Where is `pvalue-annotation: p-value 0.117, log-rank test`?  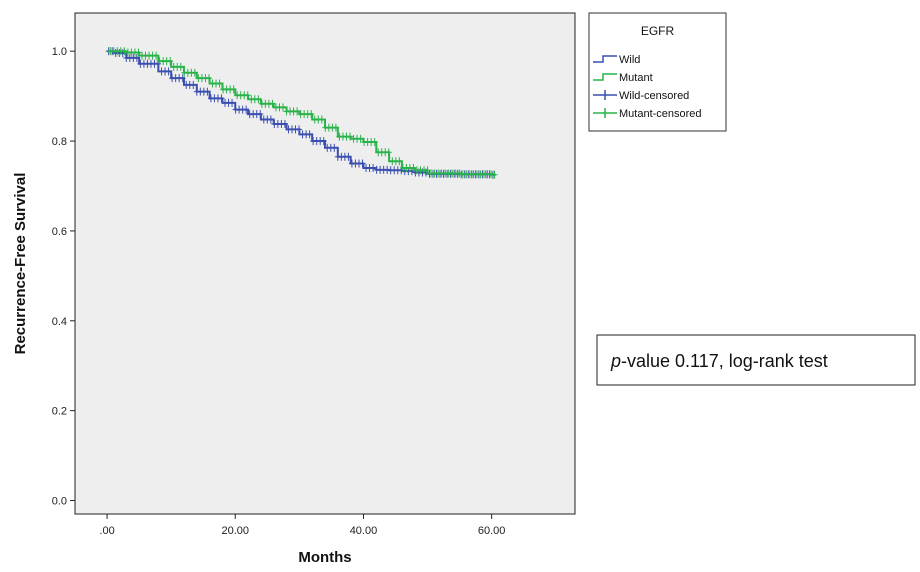 pvalue-annotation: p-value 0.117, log-rank test is located at coordinates (756, 360).